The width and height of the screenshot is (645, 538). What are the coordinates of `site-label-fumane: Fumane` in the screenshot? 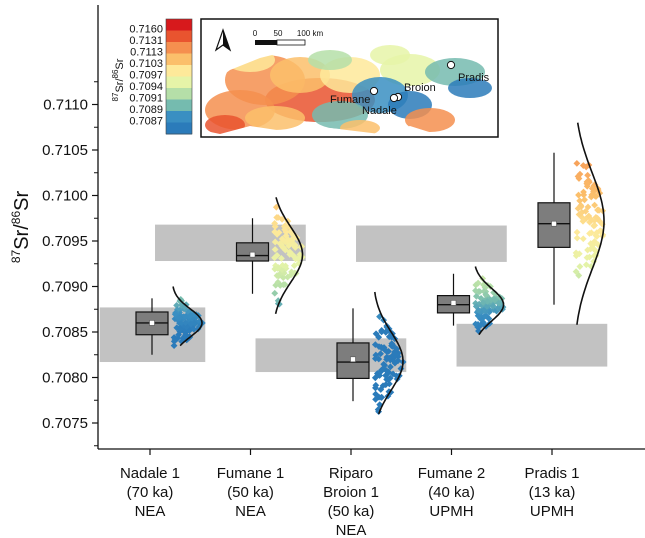 It's located at (350, 100).